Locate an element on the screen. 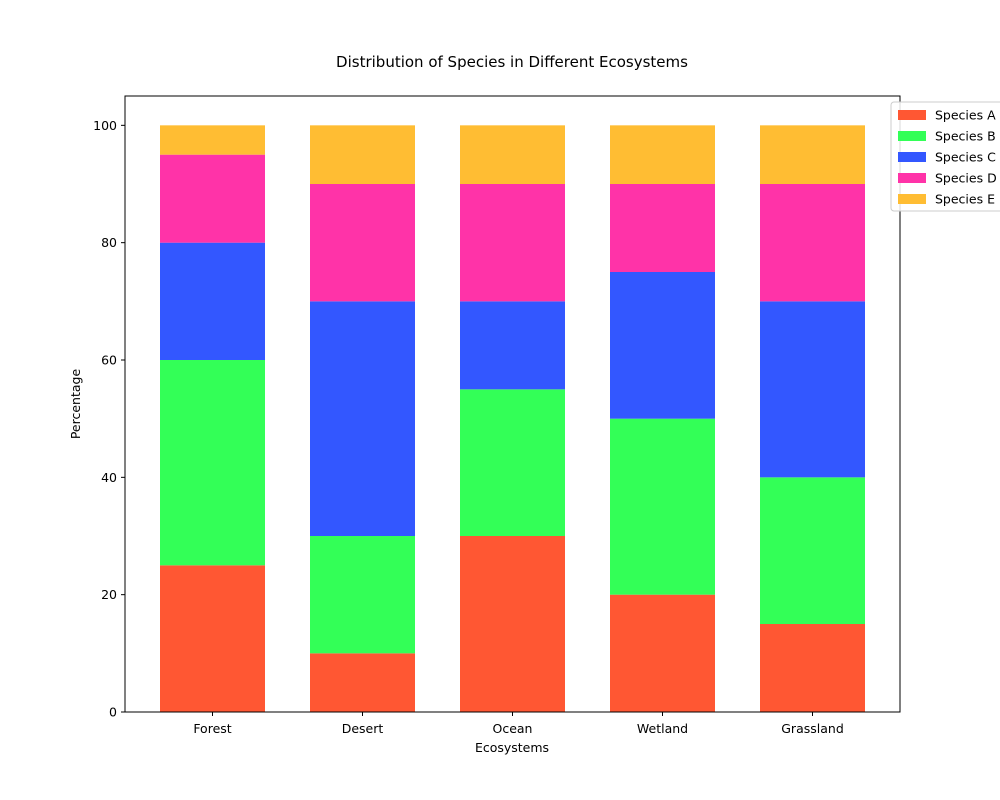 This screenshot has width=1000, height=800. x-axis-label: Ecosystems is located at coordinates (512, 747).